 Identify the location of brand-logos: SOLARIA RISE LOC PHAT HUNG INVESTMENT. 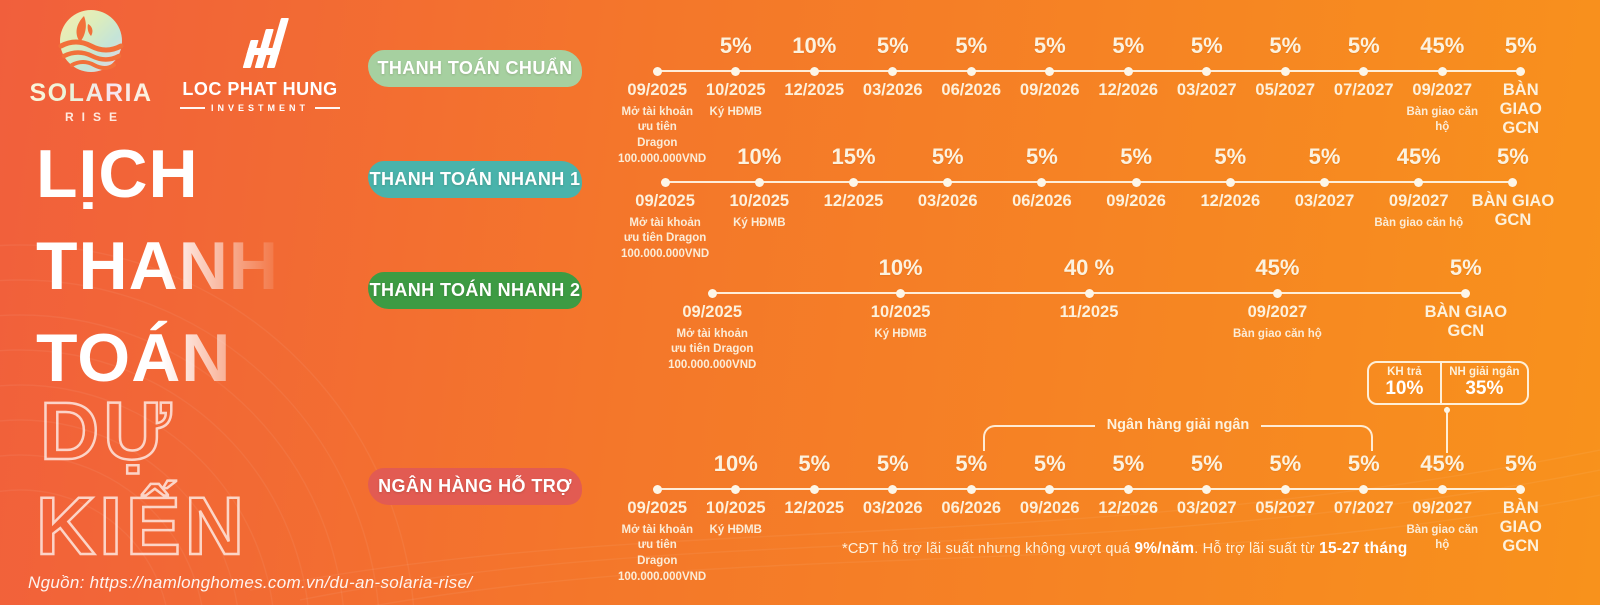
(184, 66).